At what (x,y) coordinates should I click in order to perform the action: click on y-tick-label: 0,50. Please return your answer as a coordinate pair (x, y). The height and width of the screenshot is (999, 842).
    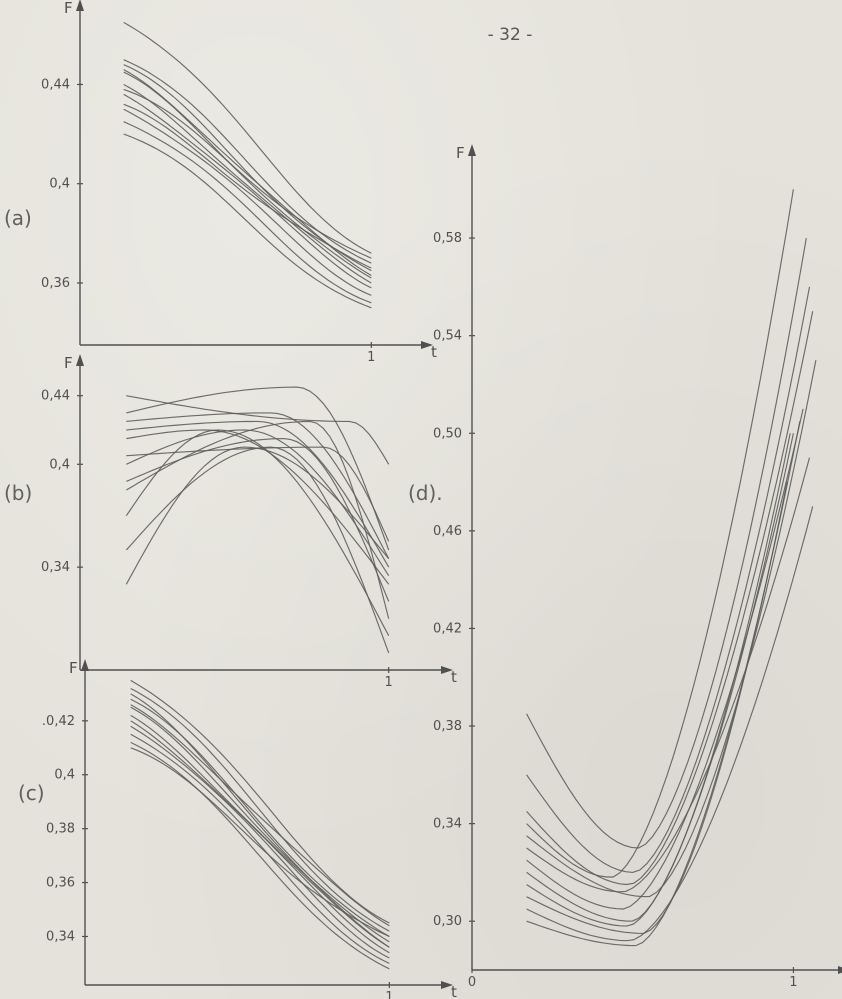
    Looking at the image, I should click on (447, 433).